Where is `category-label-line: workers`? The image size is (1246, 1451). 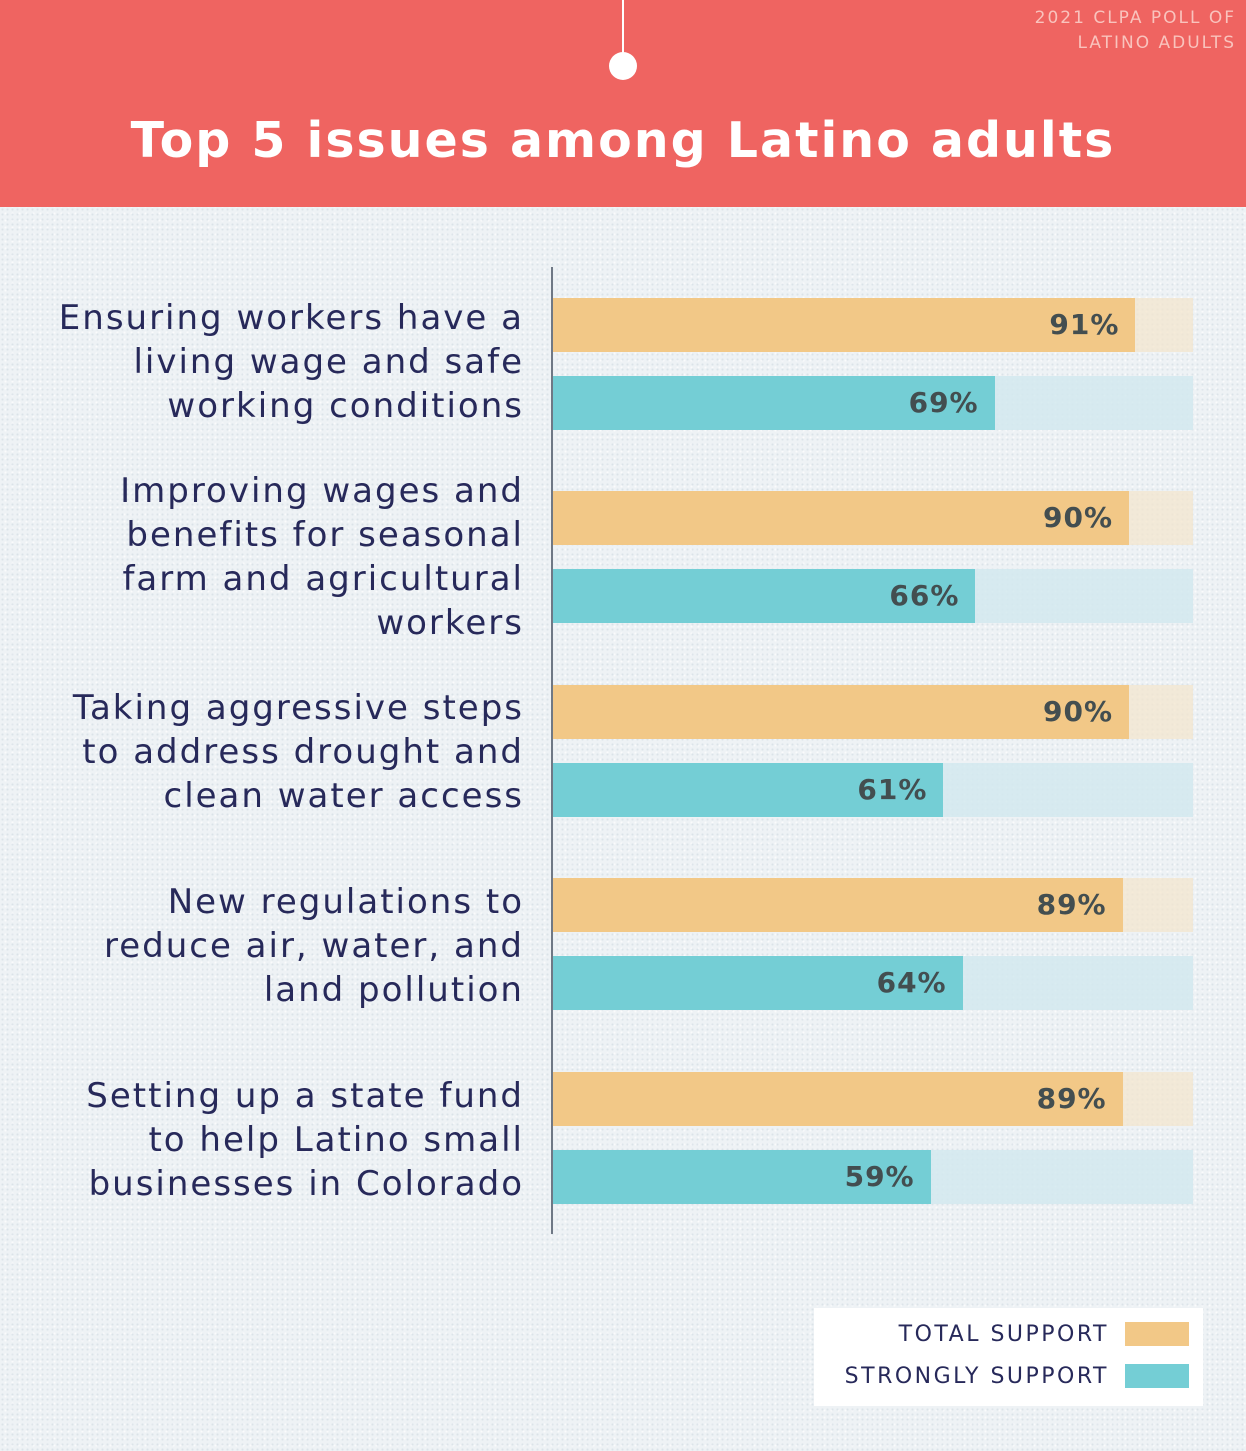 category-label-line: workers is located at coordinates (450, 623).